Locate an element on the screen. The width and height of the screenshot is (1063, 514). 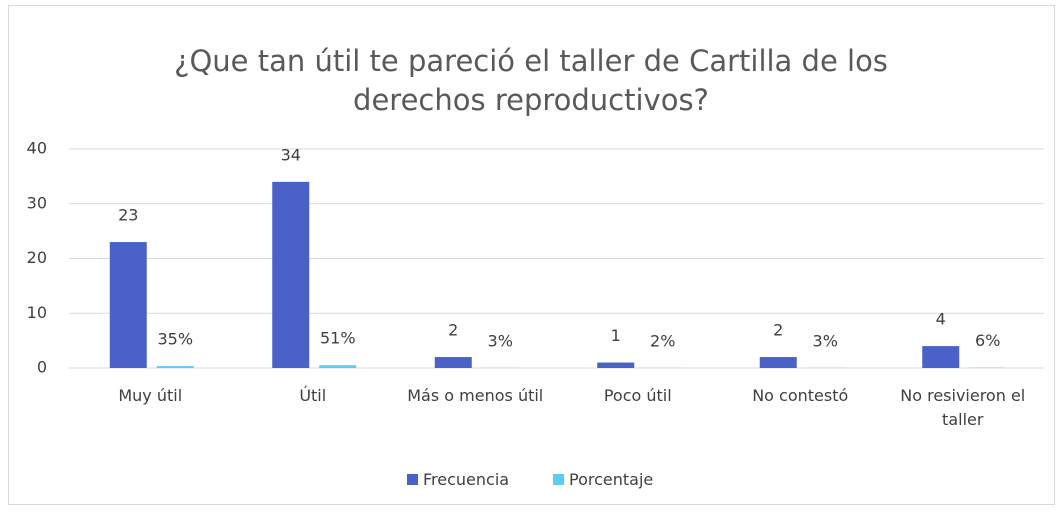
x-tick-label: Útil is located at coordinates (313, 395).